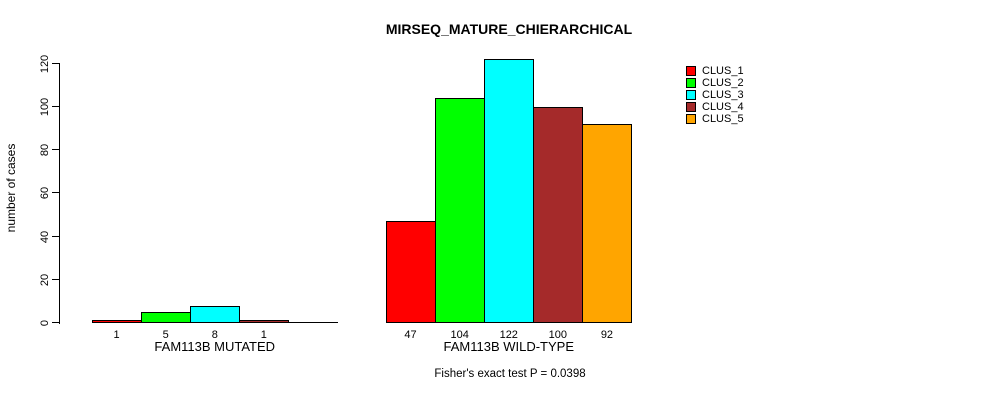 This screenshot has height=400, width=990. What do you see at coordinates (723, 119) in the screenshot?
I see `legend-label: CLUS_5` at bounding box center [723, 119].